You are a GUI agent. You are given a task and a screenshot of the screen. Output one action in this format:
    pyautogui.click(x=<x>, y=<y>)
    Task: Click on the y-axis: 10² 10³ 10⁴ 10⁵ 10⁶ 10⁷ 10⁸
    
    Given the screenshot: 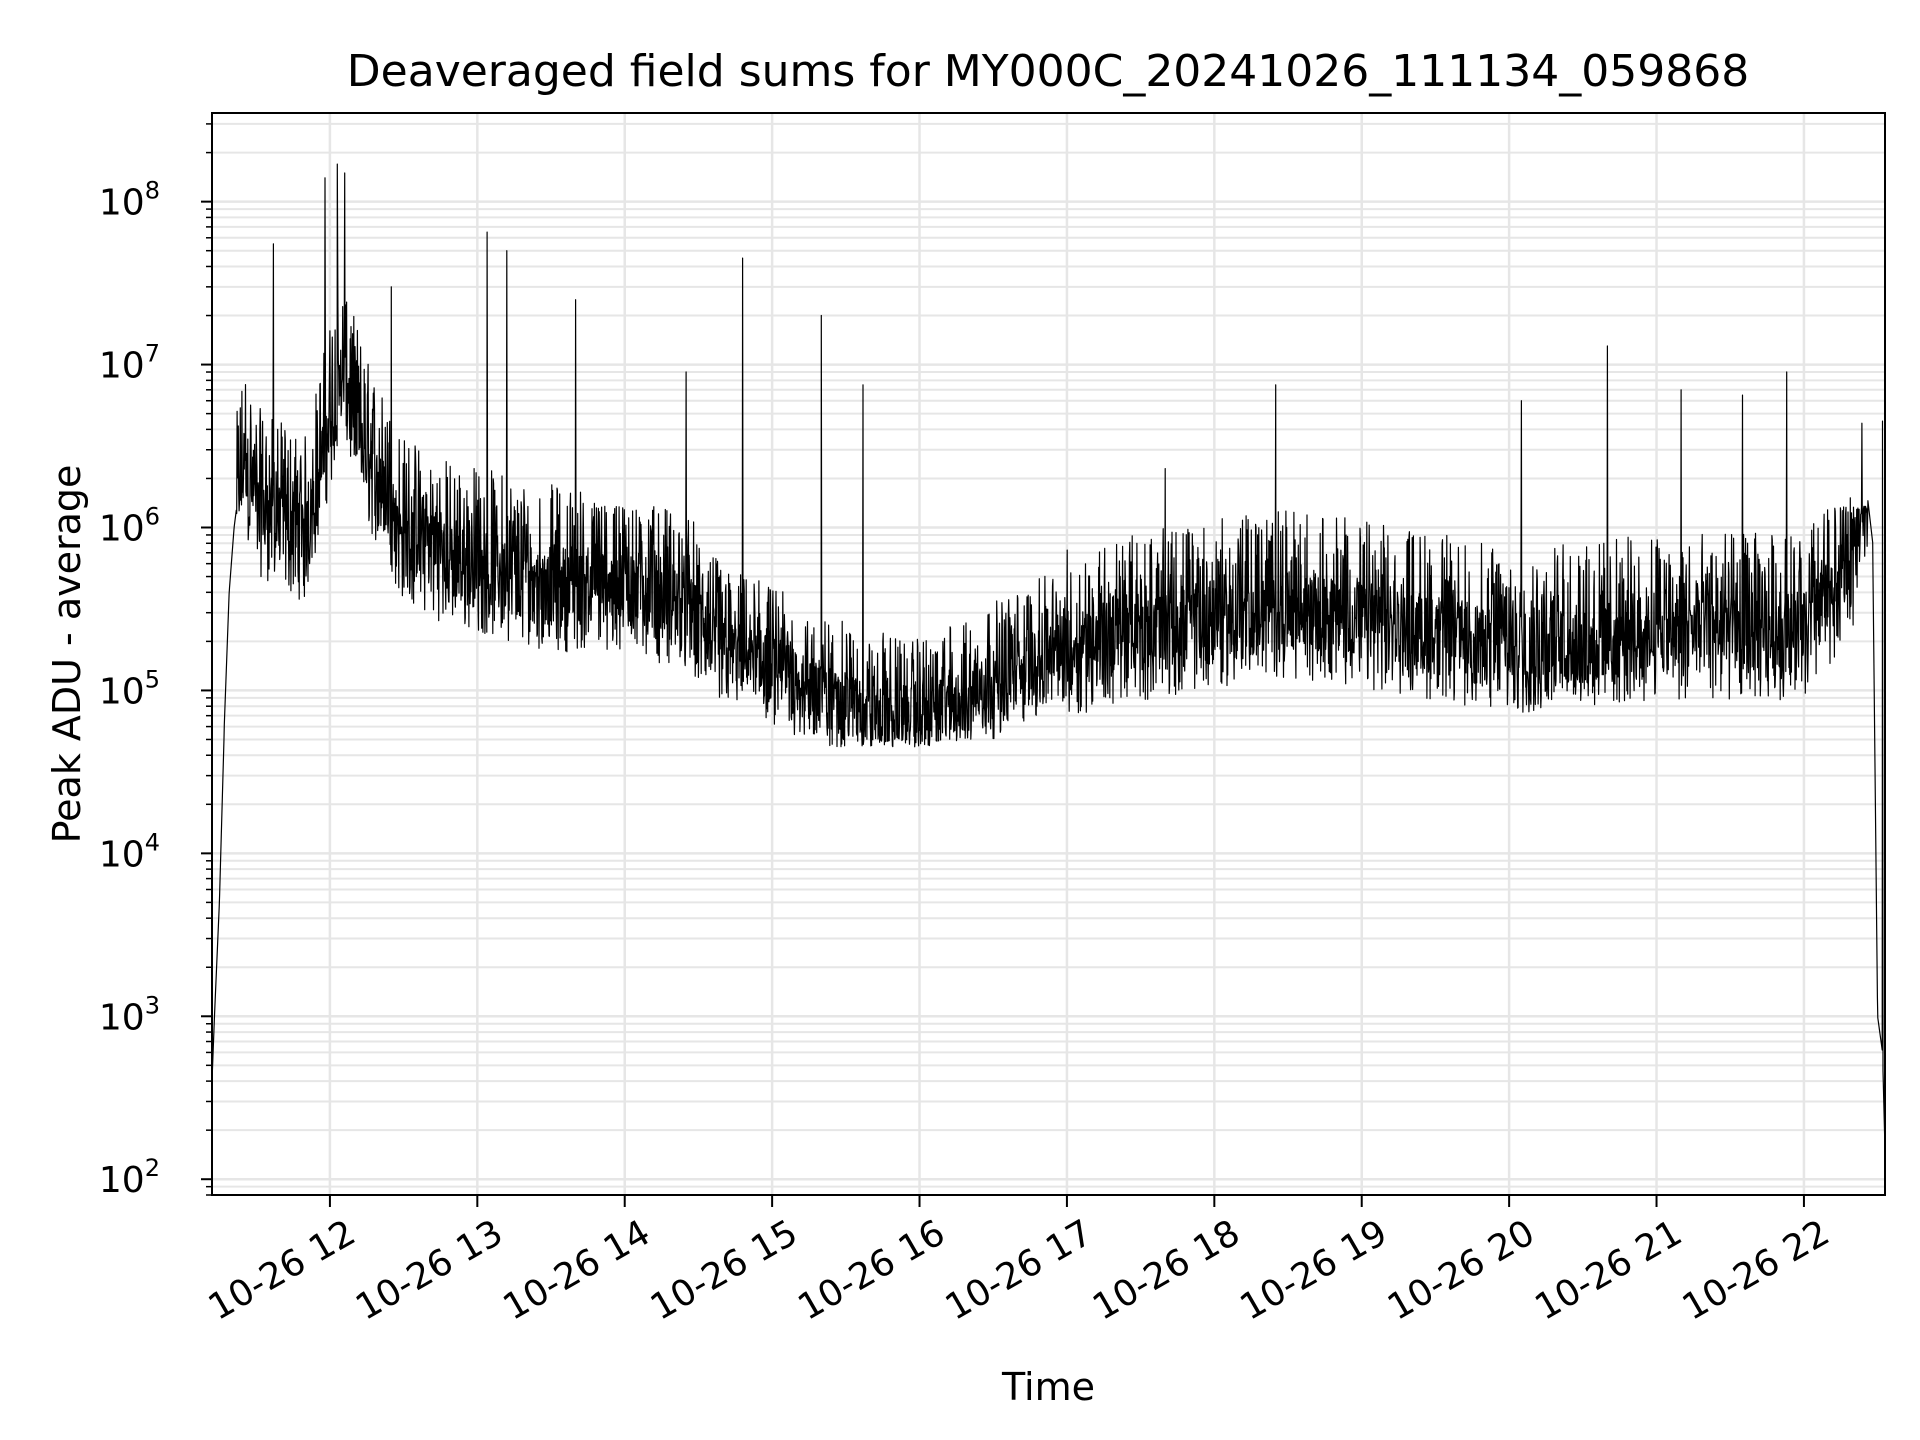 What is the action you would take?
    pyautogui.click(x=155, y=662)
    